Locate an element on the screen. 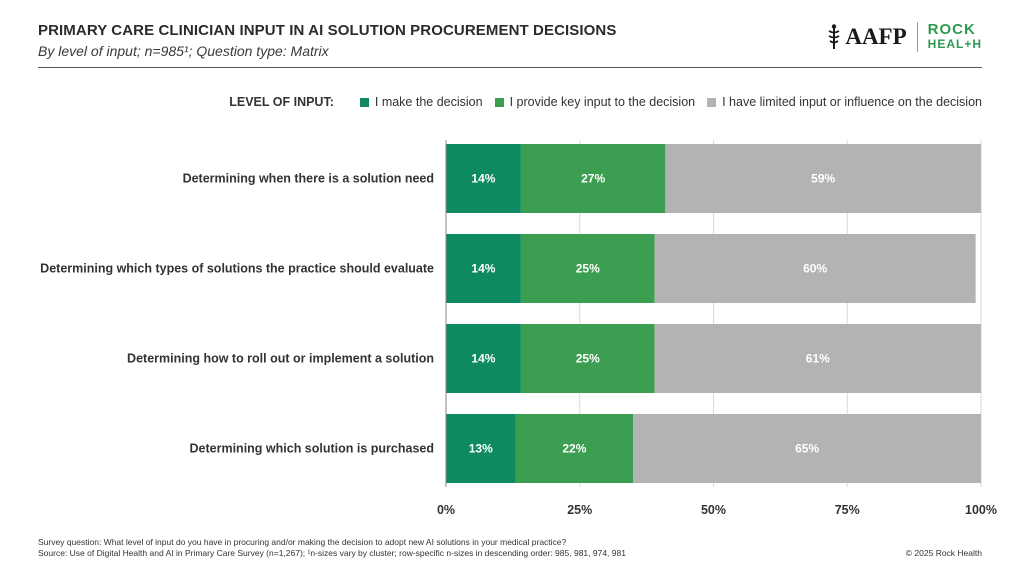 The image size is (1024, 576). category-label-4: Determining which solution is purchased is located at coordinates (312, 449).